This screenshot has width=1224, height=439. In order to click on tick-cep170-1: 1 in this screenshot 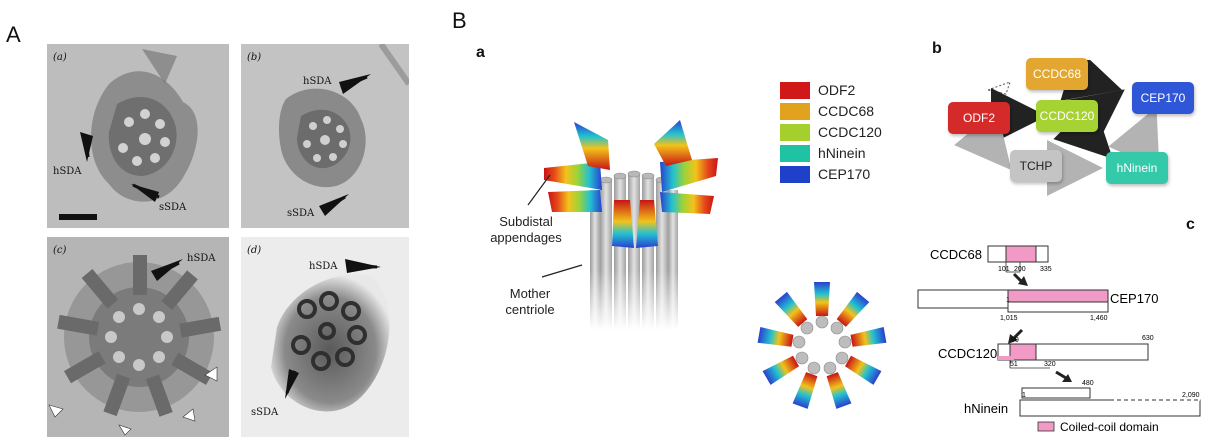, I will do `click(1008, 300)`.